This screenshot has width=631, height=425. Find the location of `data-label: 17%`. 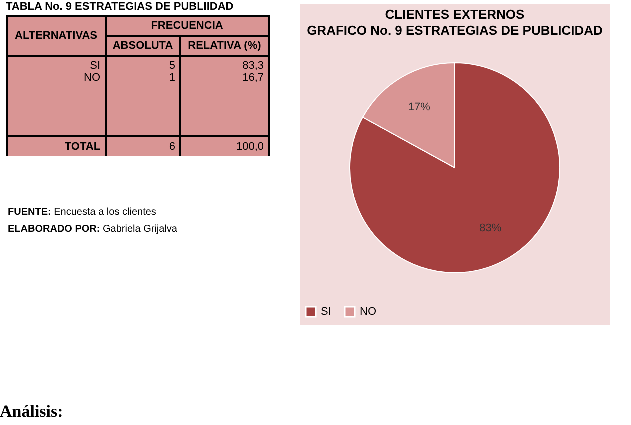

data-label: 17% is located at coordinates (419, 108).